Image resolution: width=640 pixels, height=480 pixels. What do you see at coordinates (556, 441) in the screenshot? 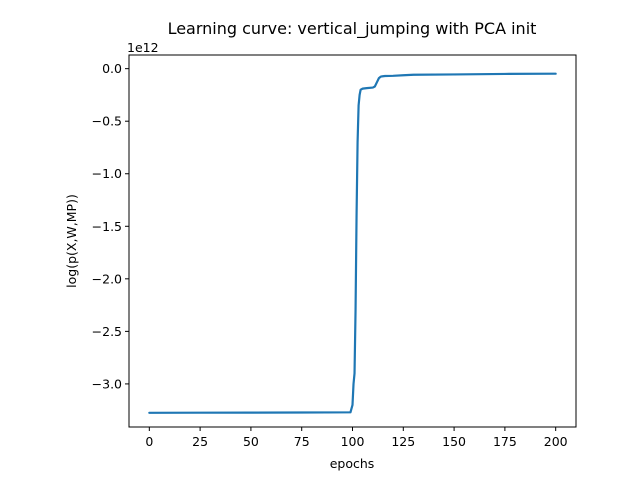
I see `x-tick-label: 200` at bounding box center [556, 441].